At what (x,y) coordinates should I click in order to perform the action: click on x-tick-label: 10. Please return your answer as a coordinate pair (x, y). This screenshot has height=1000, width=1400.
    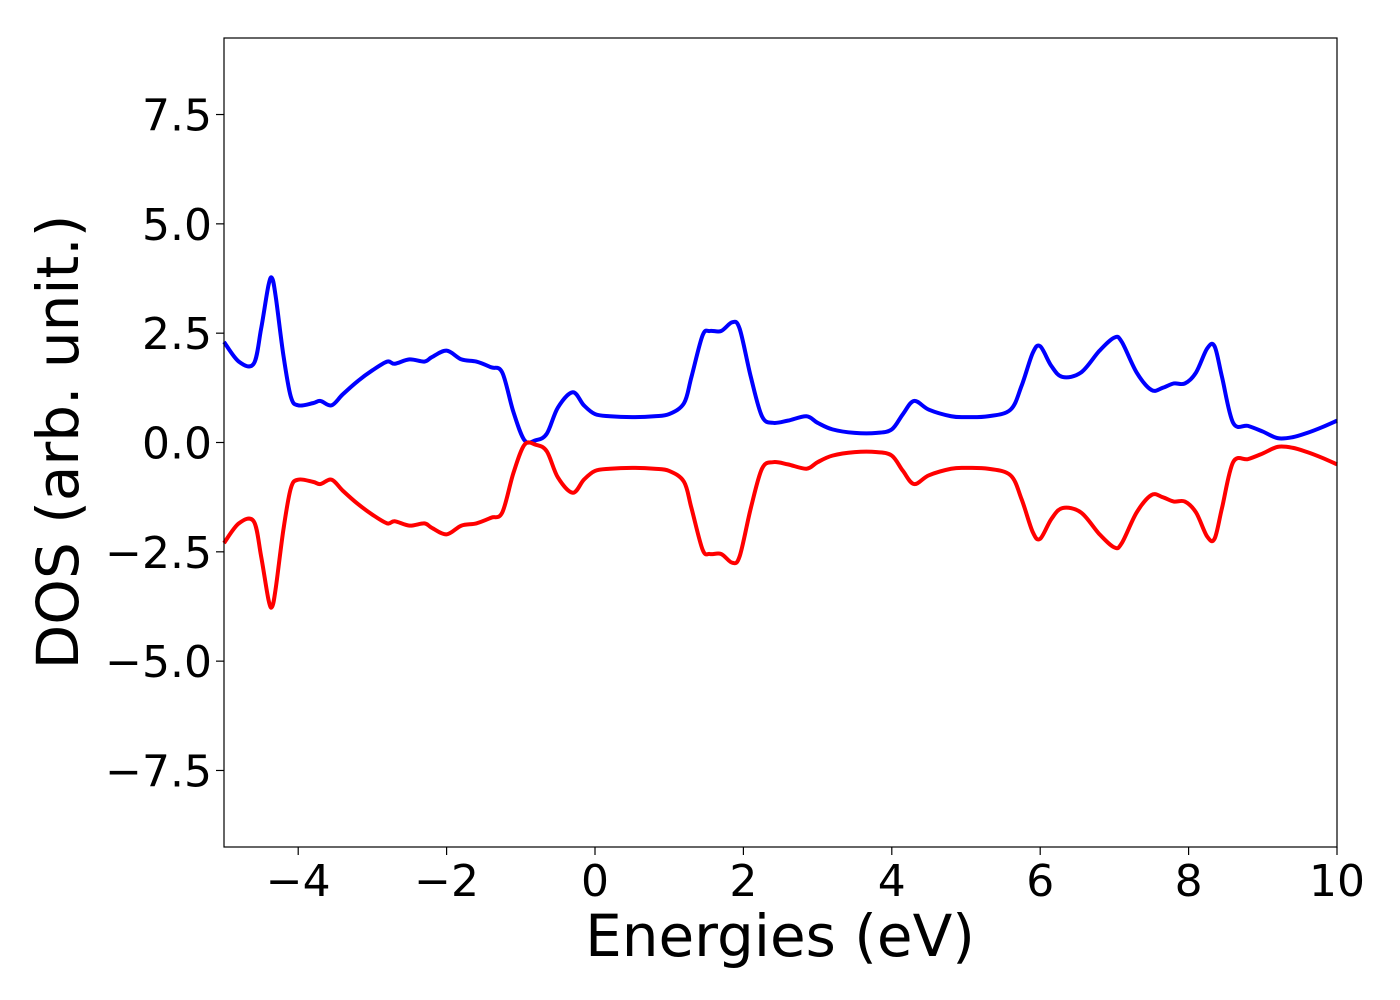
    Looking at the image, I should click on (1337, 881).